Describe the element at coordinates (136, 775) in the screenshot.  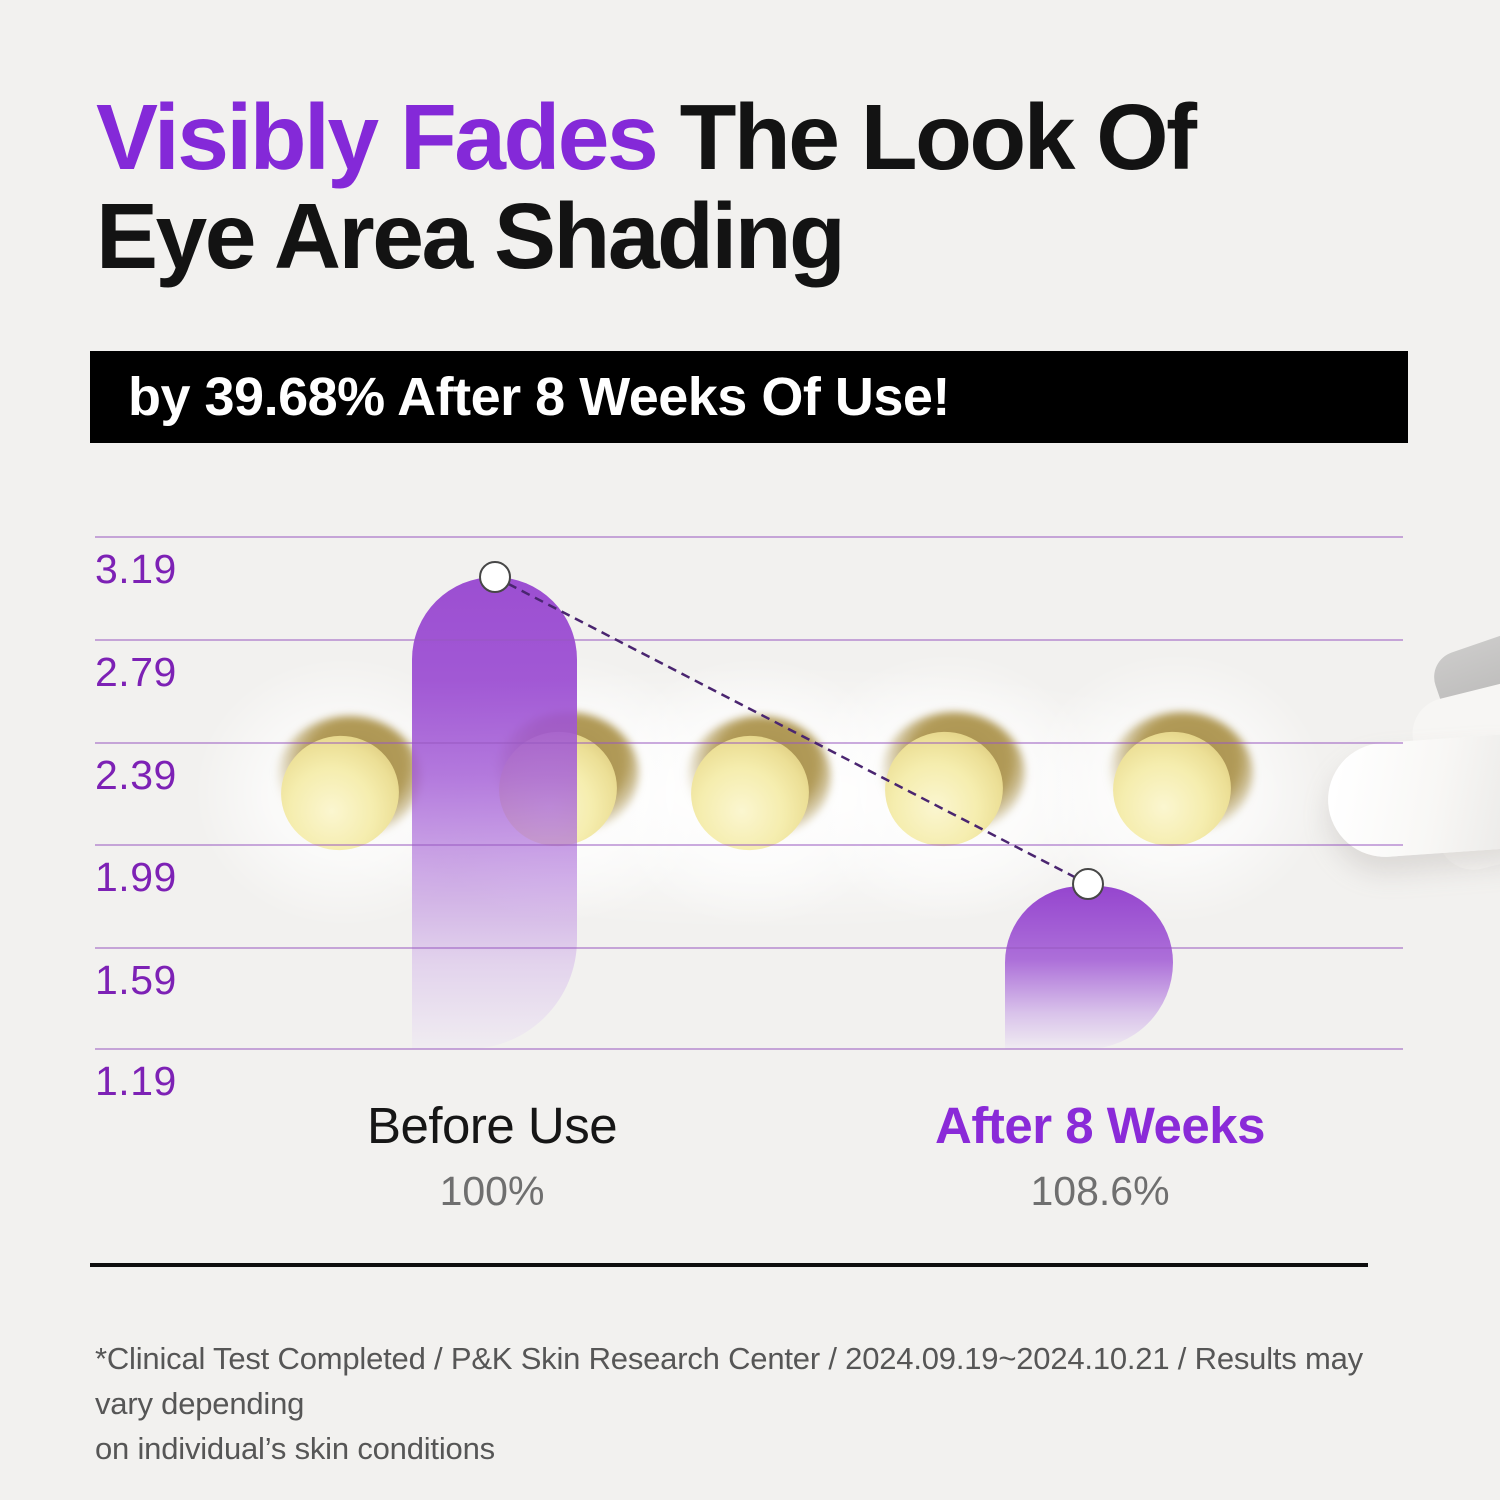
I see `y-tick-label: 2.39` at that location.